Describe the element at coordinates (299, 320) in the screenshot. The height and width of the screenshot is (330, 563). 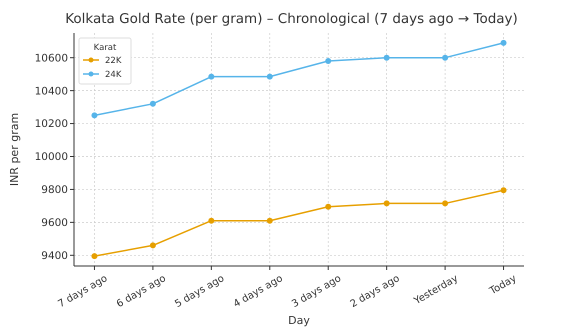
I see `x-axis-title: Day` at that location.